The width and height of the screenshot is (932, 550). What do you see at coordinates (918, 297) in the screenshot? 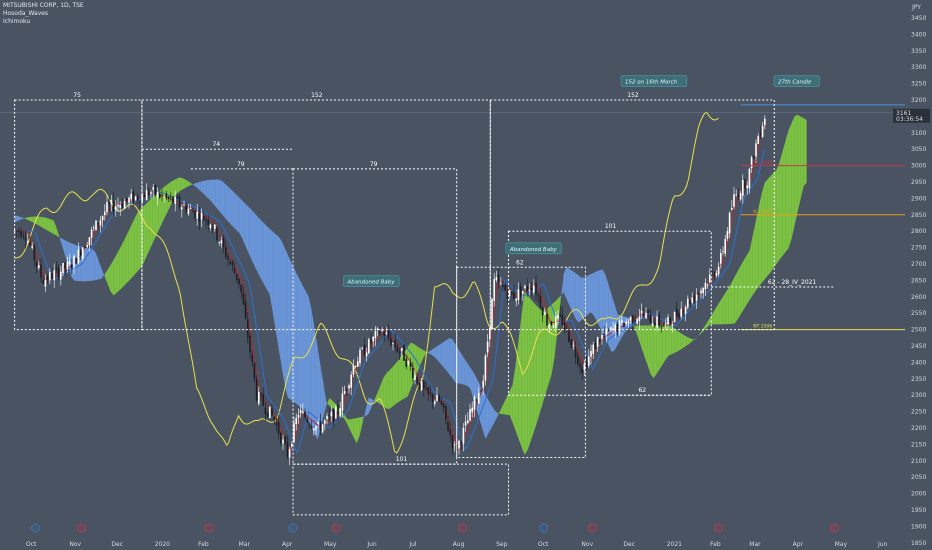
I see `y-tick-label: 2600` at bounding box center [918, 297].